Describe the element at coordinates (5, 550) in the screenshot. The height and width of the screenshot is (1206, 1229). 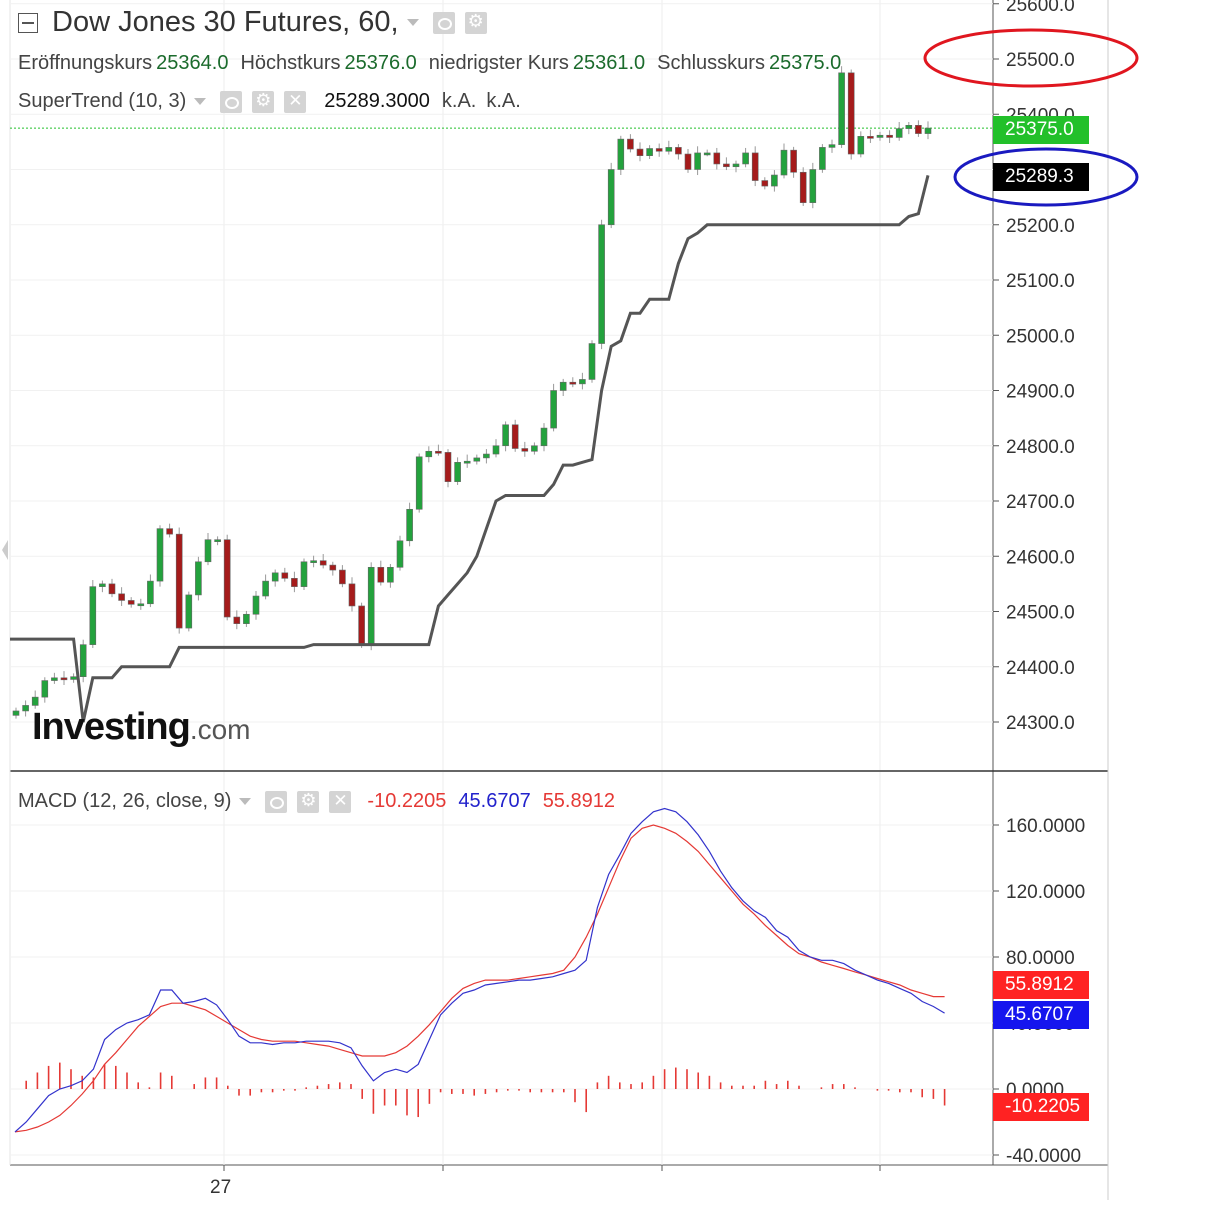
I see `left-scroll-handle-icon` at that location.